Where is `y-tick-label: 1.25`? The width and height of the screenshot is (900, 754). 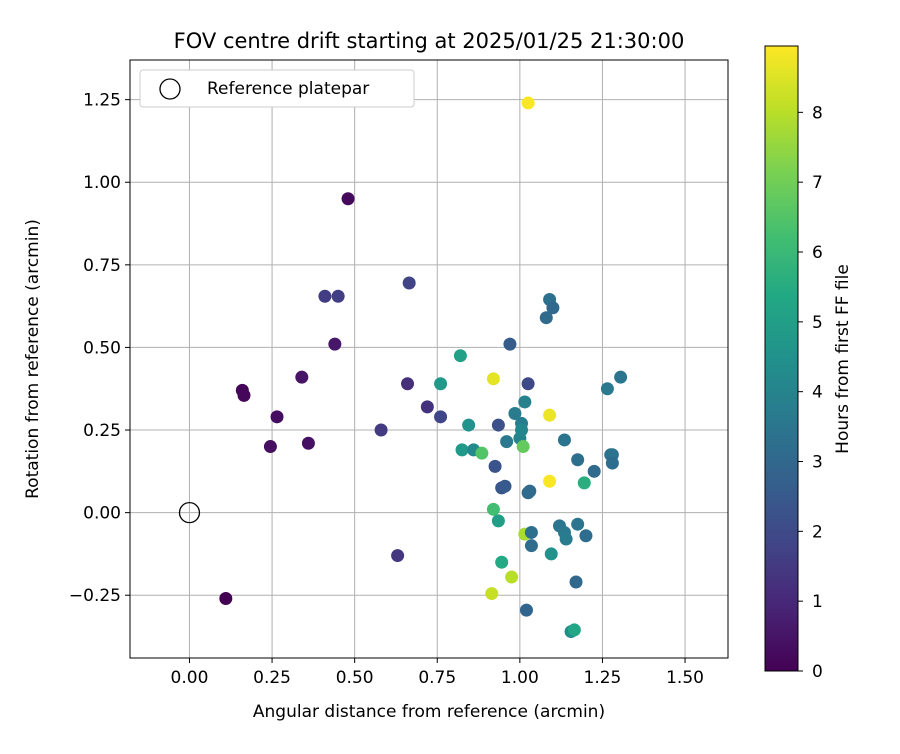 y-tick-label: 1.25 is located at coordinates (102, 101).